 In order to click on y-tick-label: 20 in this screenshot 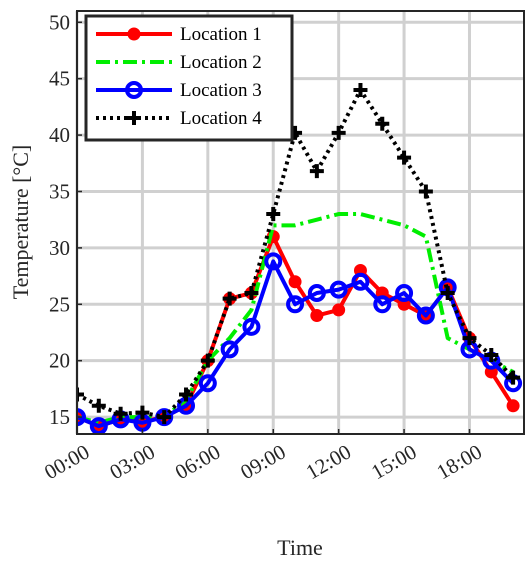, I will do `click(59, 361)`.